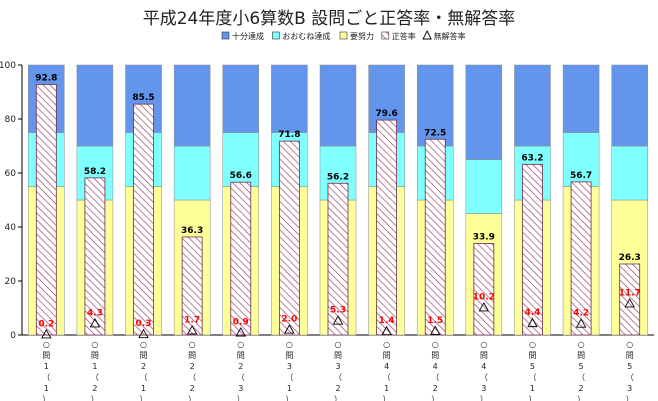 Image resolution: width=658 pixels, height=401 pixels. What do you see at coordinates (484, 297) in the screenshot?
I see `no-answer-label: 10.2` at bounding box center [484, 297].